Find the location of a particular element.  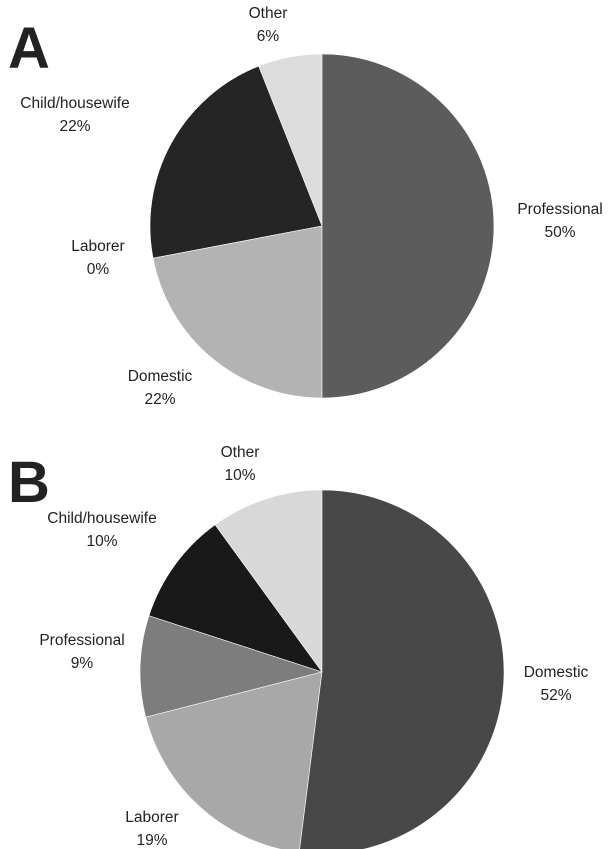

slice-percentage: 6% is located at coordinates (268, 36).